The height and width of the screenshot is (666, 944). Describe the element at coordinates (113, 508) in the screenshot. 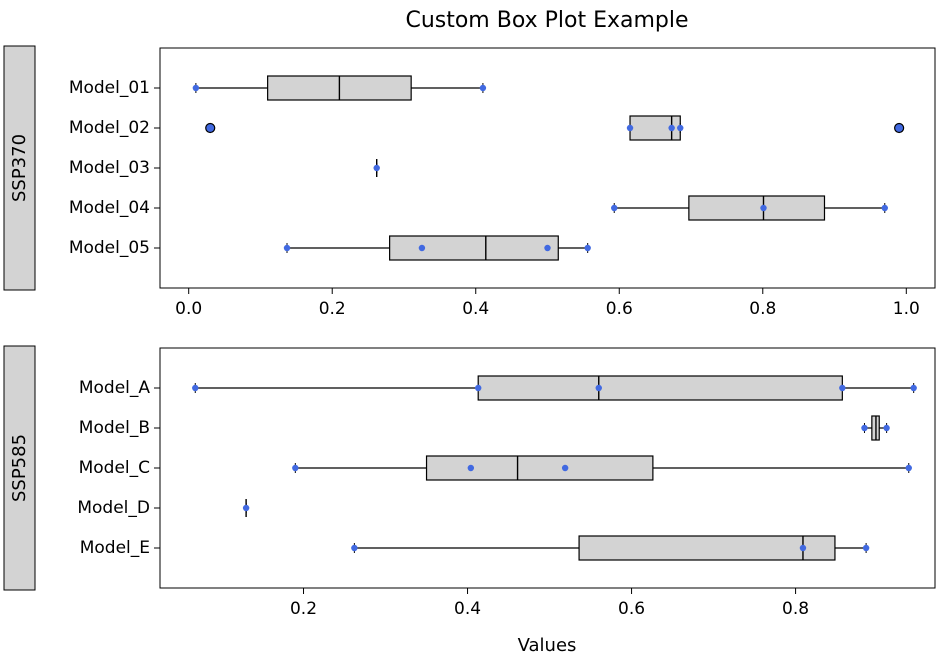

I see `y-tick-label: Model_D` at that location.